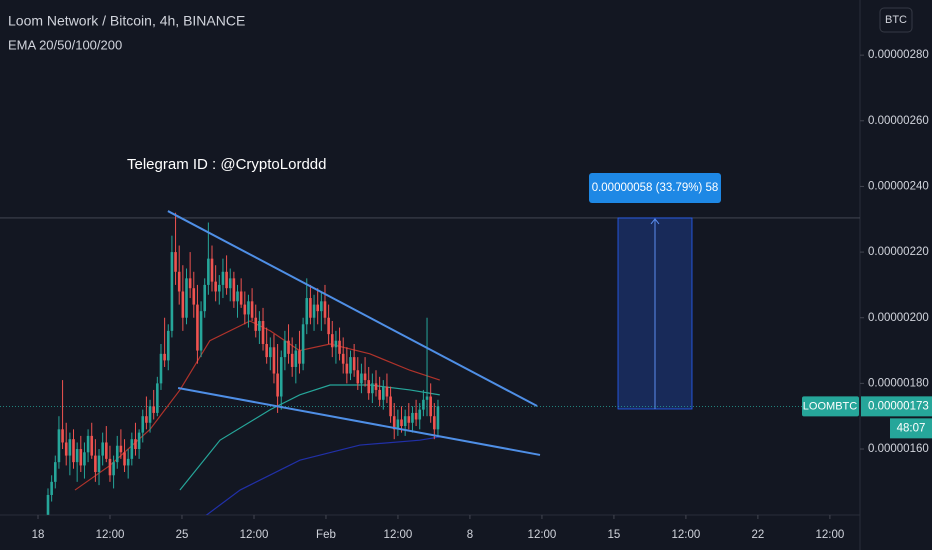  I want to click on x-tick-label: Feb, so click(326, 535).